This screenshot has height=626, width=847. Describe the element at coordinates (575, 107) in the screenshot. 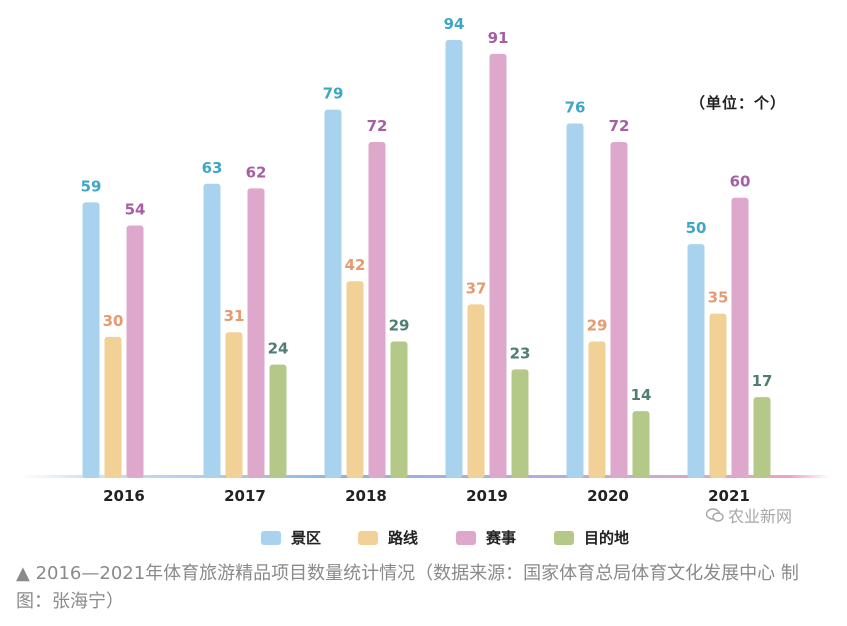

I see `data-label: 76` at that location.